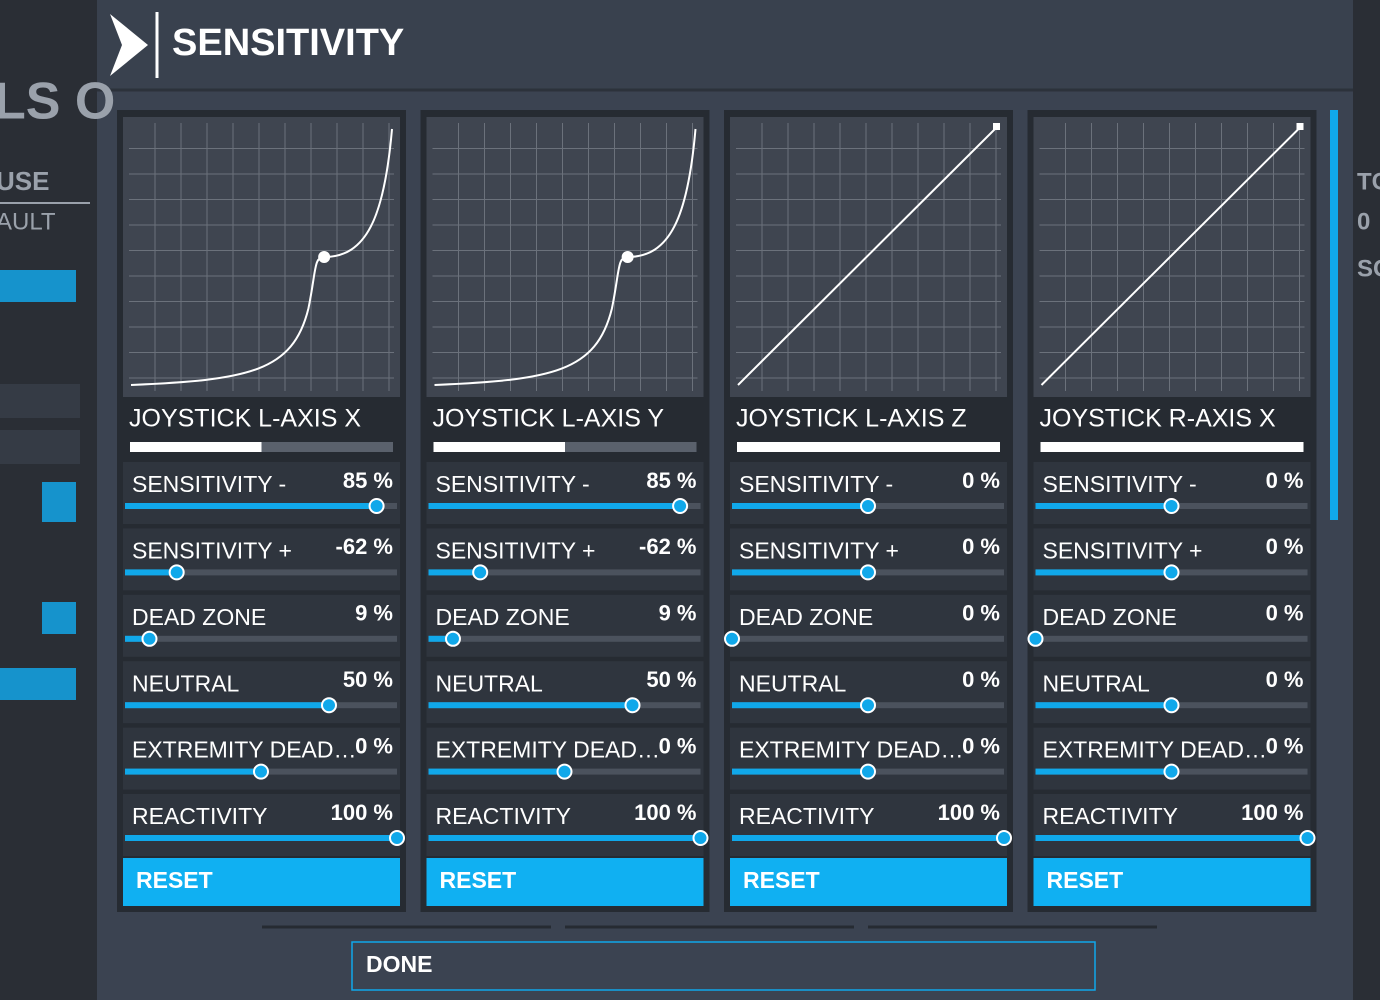 Image resolution: width=1380 pixels, height=1000 pixels. Describe the element at coordinates (288, 43) in the screenshot. I see `modal-title: SENSITIVITY` at that location.